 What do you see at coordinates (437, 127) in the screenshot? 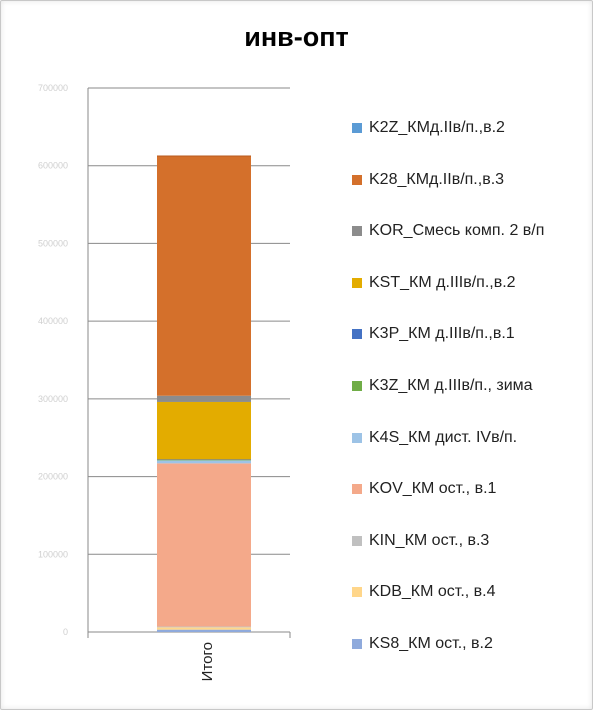
I see `legend-label: K2Z_КМд.IIв/п.,в.2` at bounding box center [437, 127].